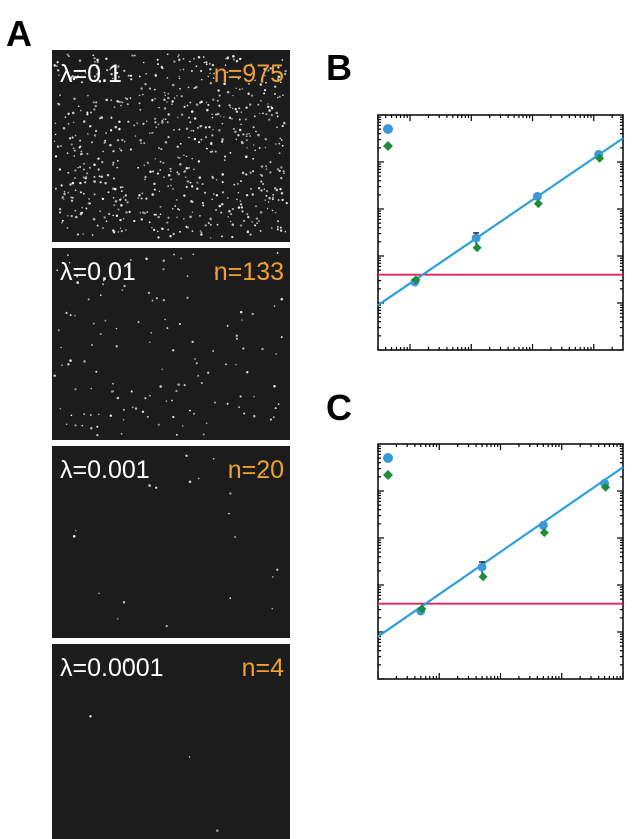  I want to click on experimental-point, so click(537, 196).